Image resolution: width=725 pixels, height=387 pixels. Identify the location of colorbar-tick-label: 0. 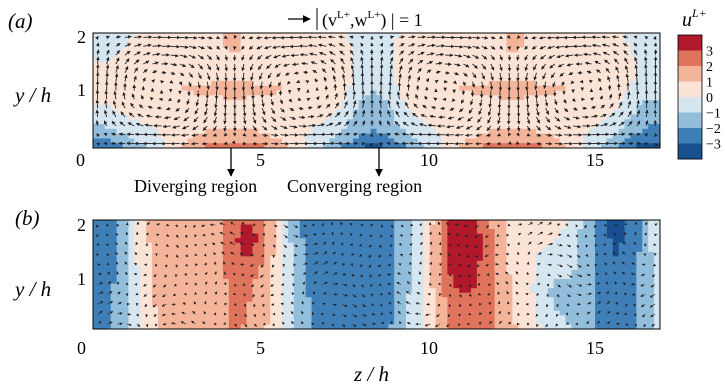
(709, 98).